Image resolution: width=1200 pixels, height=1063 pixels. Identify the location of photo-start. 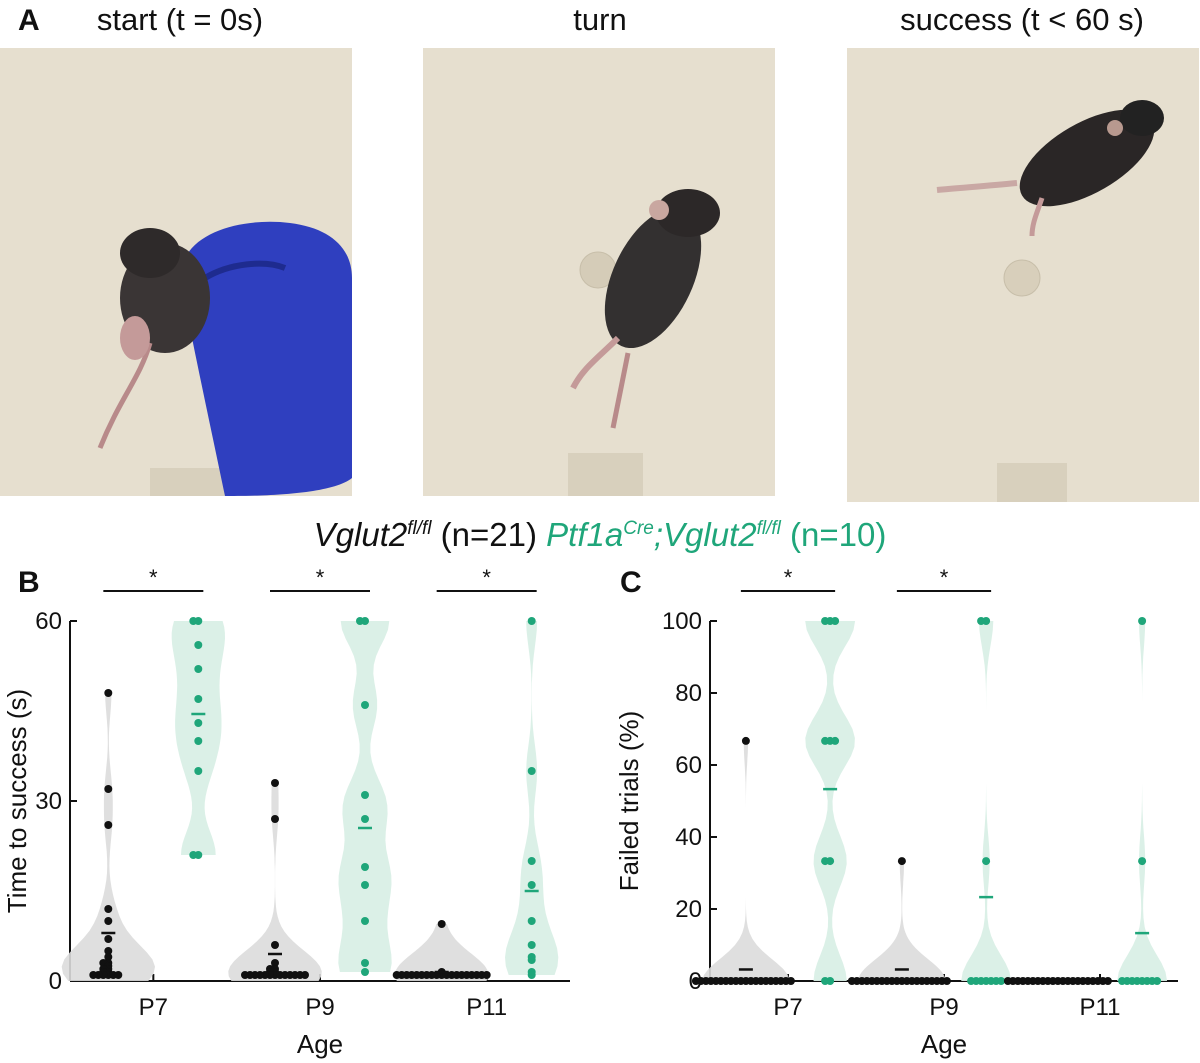
(176, 272).